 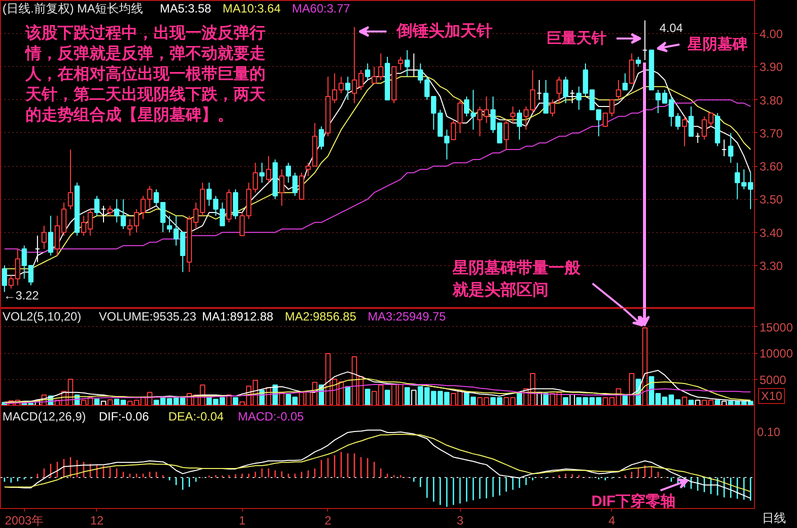 I want to click on annotation: 该股下跌过程中，出现一波反弹行情，反弹就是反弹，弹不动就要走人，在相对高位出现一根带巨量的天针，第二天出现阴线下跌，两天的走势组合成【星阴墓碑】。, so click(x=145, y=73).